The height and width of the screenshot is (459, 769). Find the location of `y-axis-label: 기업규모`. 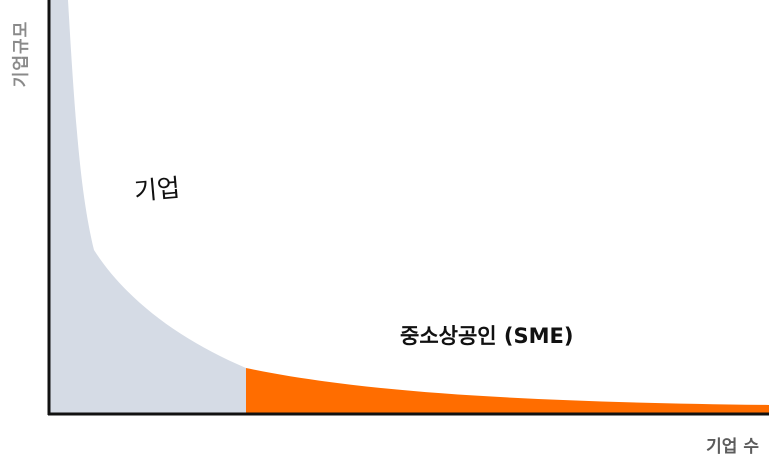

y-axis-label: 기업규모 is located at coordinates (21, 54).